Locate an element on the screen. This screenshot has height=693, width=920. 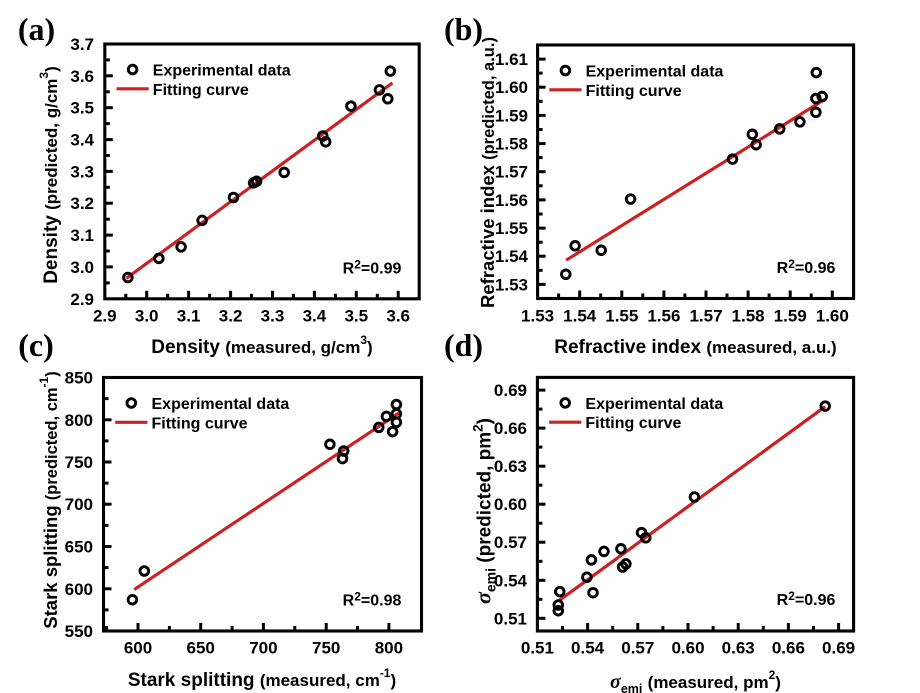
svg-text: (a) is located at coordinates (36, 29).